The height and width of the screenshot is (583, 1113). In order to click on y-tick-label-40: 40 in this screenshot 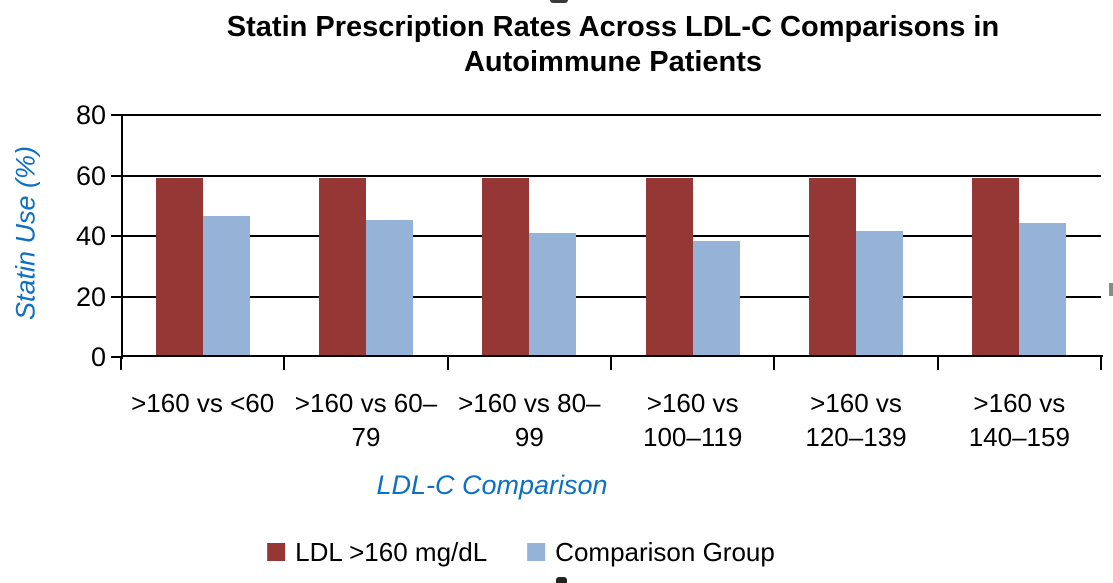, I will do `click(90, 236)`.